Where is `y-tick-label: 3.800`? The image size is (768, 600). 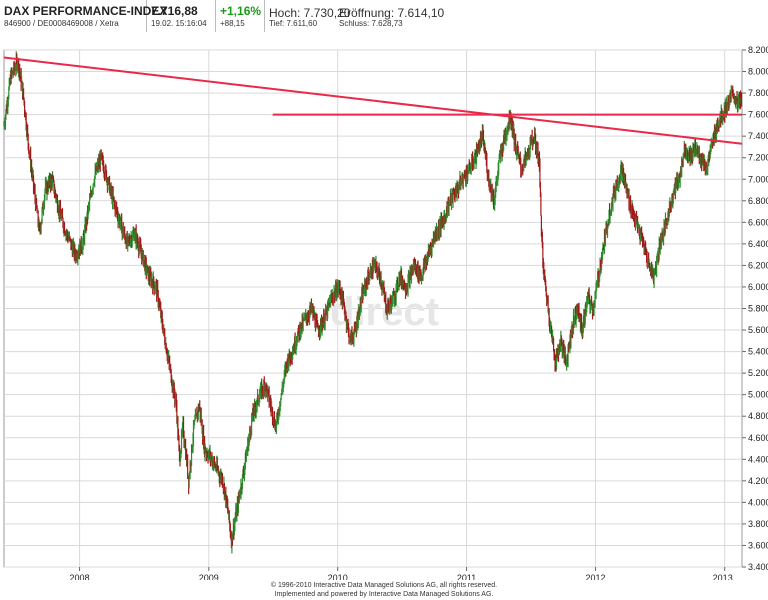
y-tick-label: 3.800 is located at coordinates (758, 524).